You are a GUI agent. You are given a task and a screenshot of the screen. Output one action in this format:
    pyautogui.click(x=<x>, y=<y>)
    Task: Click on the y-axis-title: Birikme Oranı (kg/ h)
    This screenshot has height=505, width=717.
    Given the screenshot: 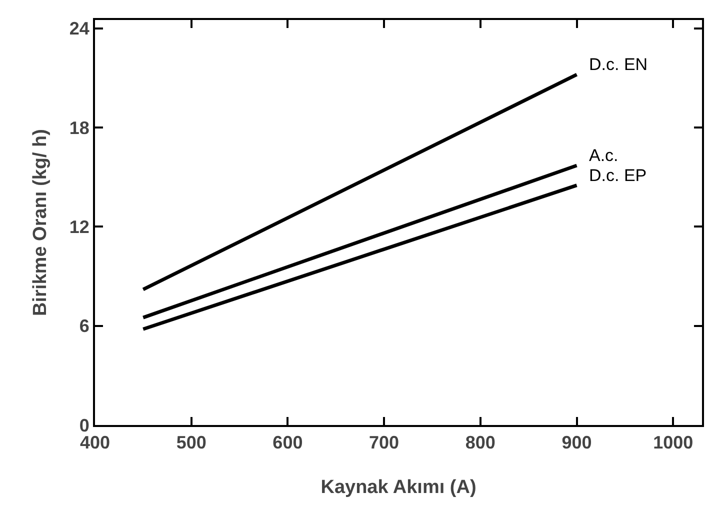 What is the action you would take?
    pyautogui.click(x=40, y=222)
    